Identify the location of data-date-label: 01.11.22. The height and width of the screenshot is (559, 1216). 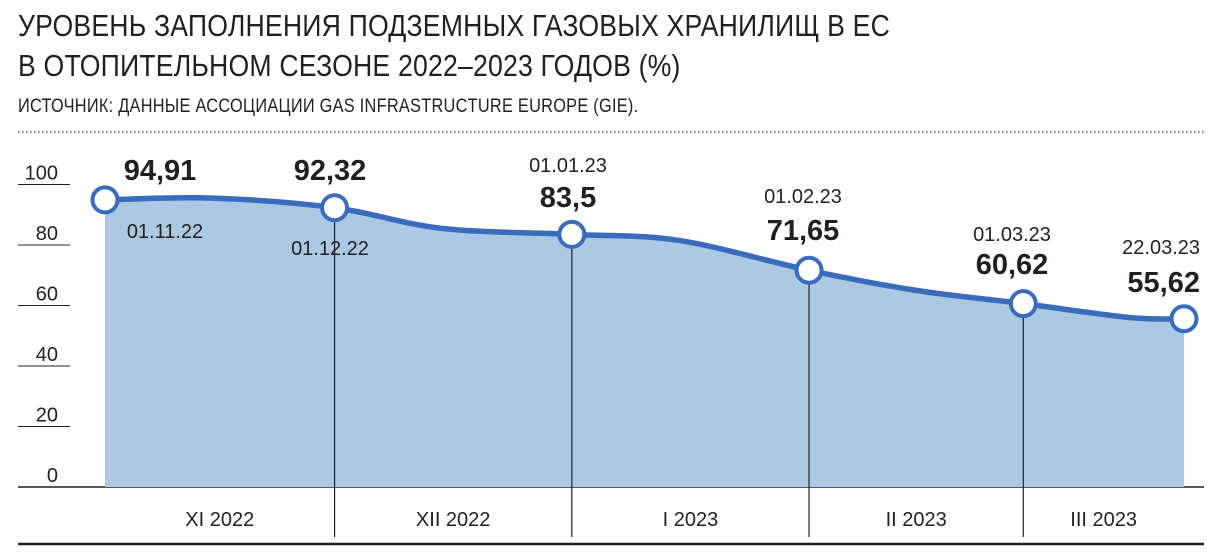
(165, 232).